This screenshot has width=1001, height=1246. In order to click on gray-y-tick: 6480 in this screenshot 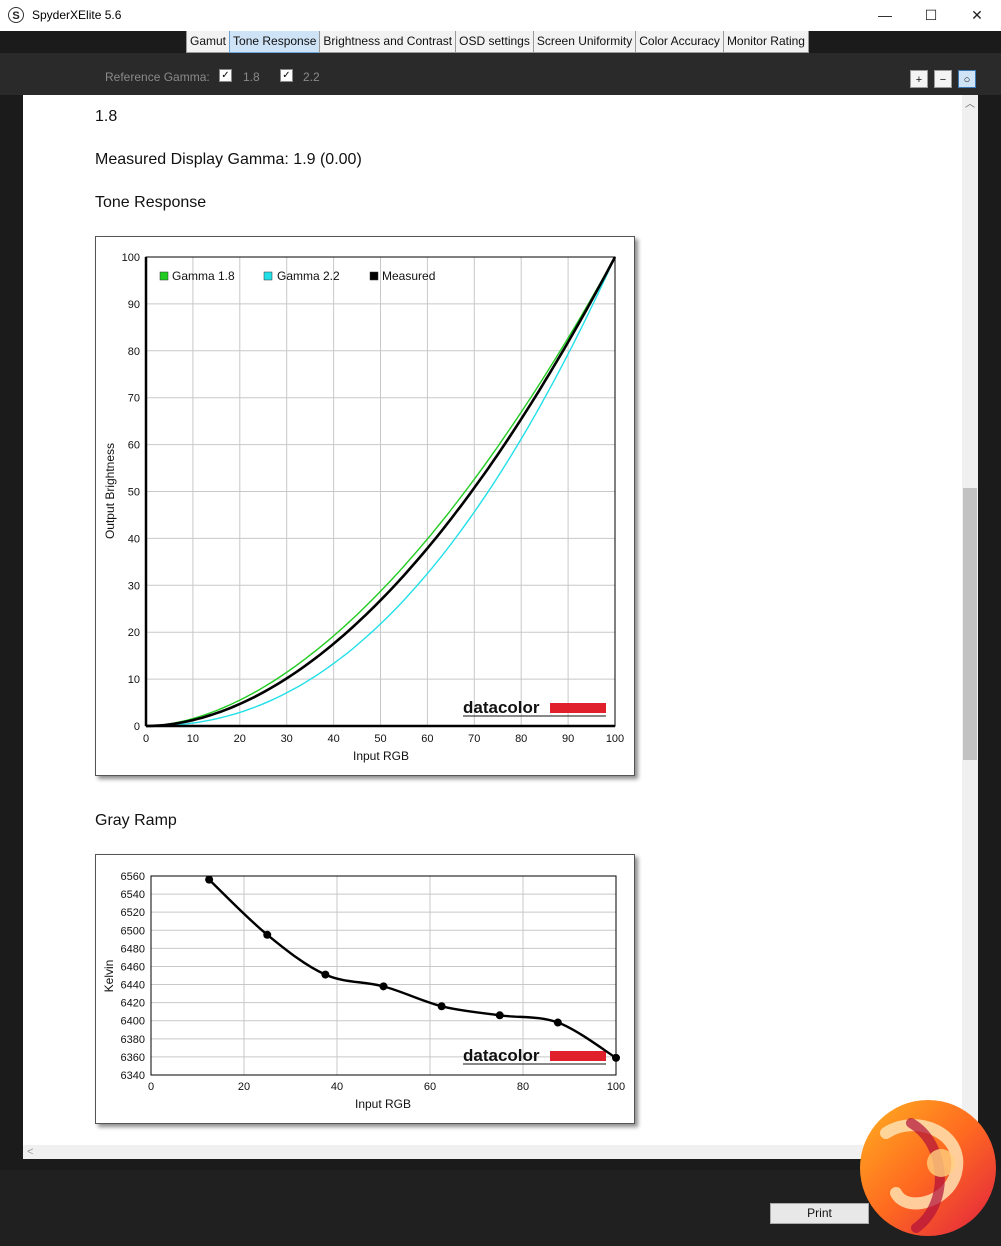, I will do `click(133, 949)`.